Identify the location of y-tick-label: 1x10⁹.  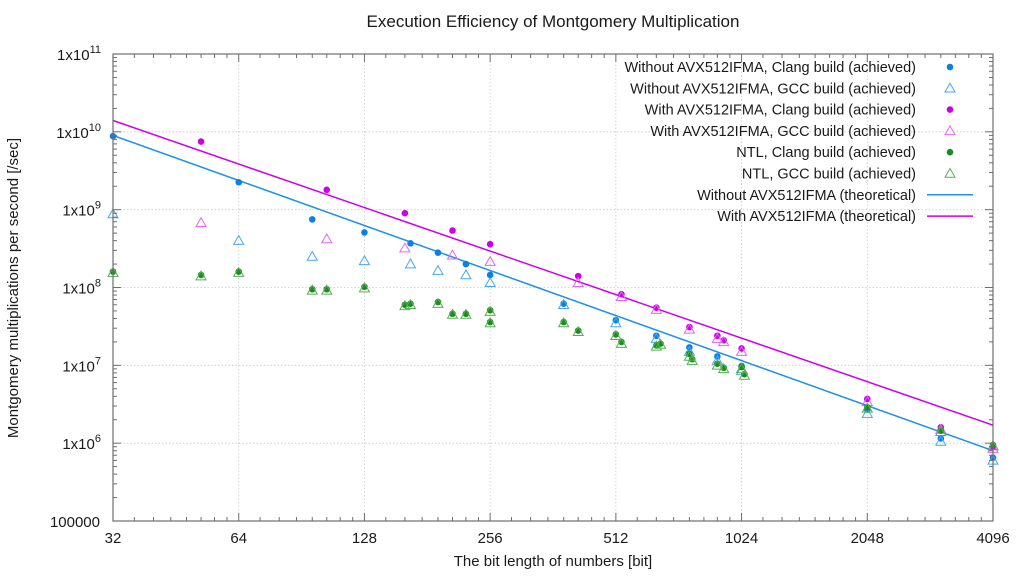
(81, 210).